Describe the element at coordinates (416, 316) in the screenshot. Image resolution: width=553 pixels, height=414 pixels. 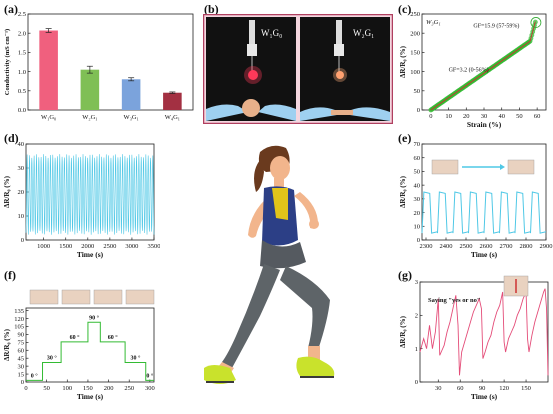
I see `y-tick-label: 2` at that location.